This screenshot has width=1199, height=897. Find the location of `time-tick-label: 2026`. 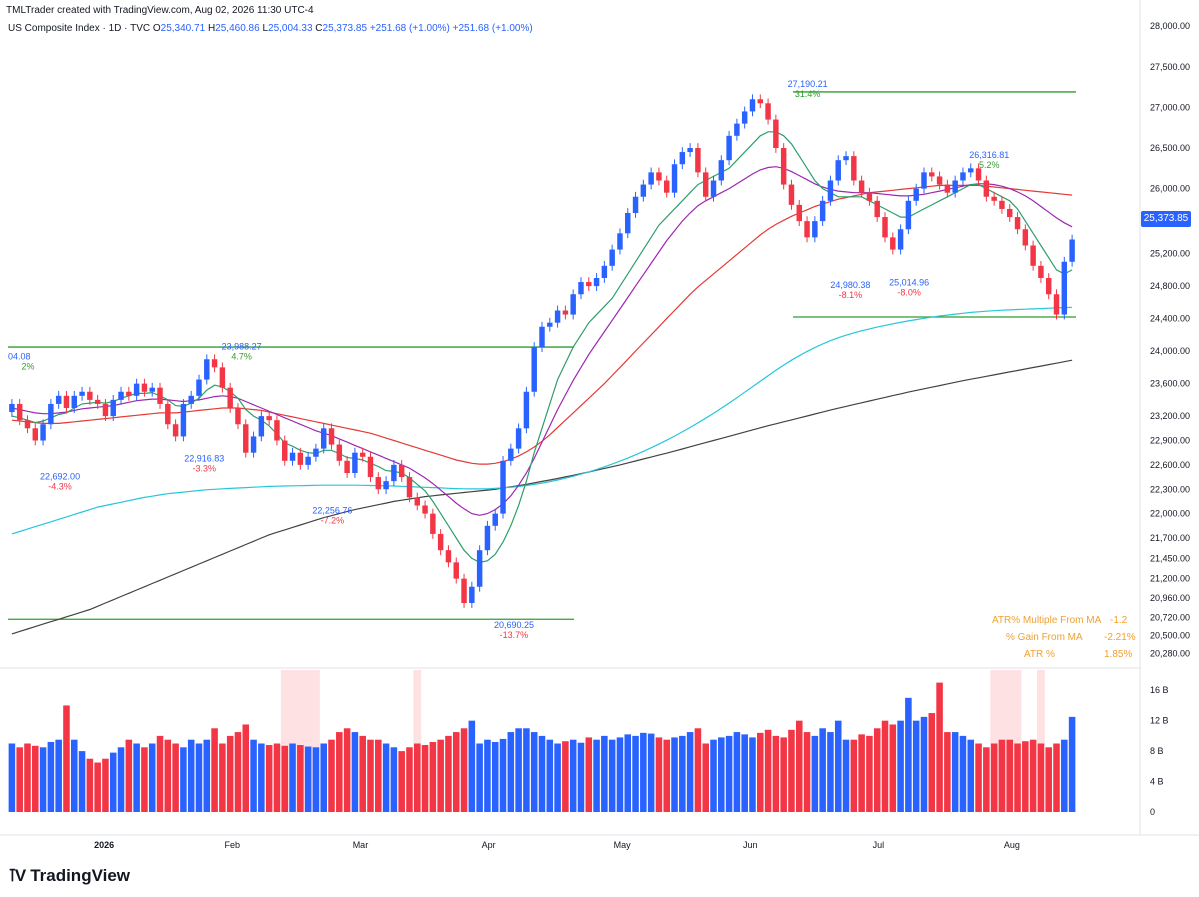

time-tick-label: 2026 is located at coordinates (104, 845).